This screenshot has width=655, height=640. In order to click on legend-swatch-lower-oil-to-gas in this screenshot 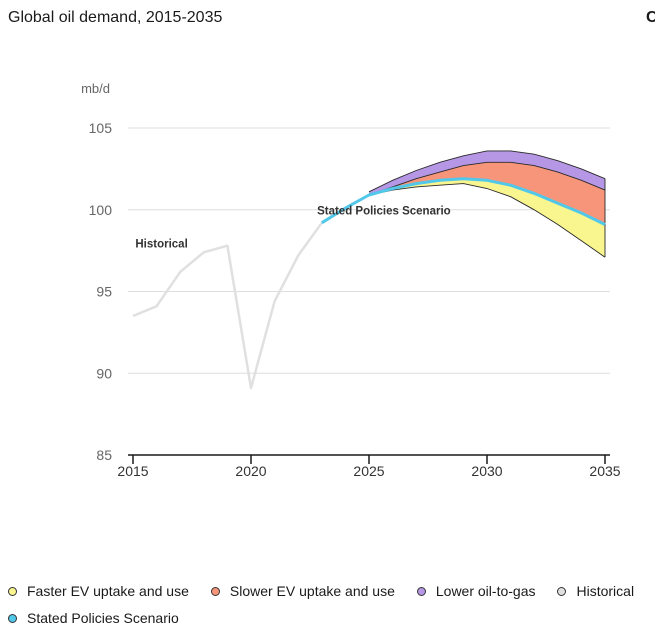, I will do `click(421, 591)`.